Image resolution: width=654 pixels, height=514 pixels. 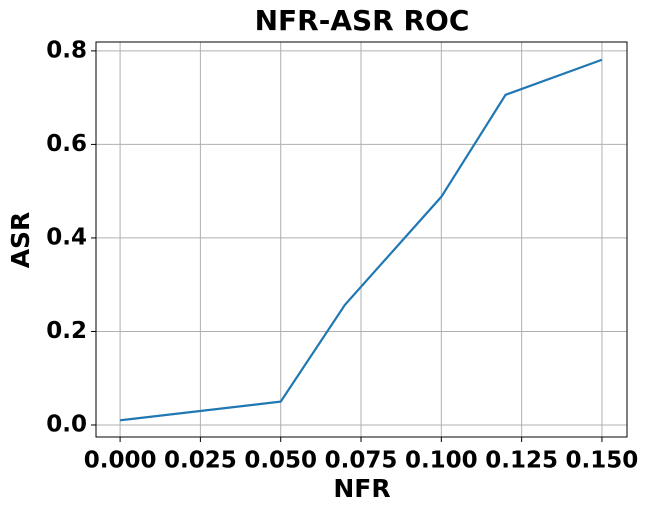 What do you see at coordinates (66, 144) in the screenshot?
I see `y-tick-label: 0.6` at bounding box center [66, 144].